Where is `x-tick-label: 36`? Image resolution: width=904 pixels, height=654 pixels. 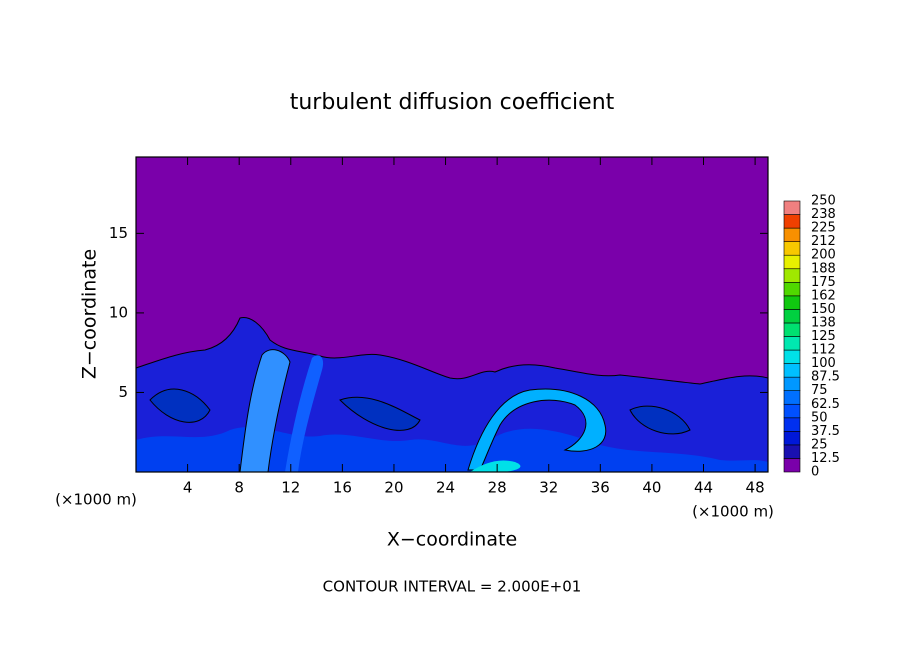
x-tick-label: 36 is located at coordinates (600, 488).